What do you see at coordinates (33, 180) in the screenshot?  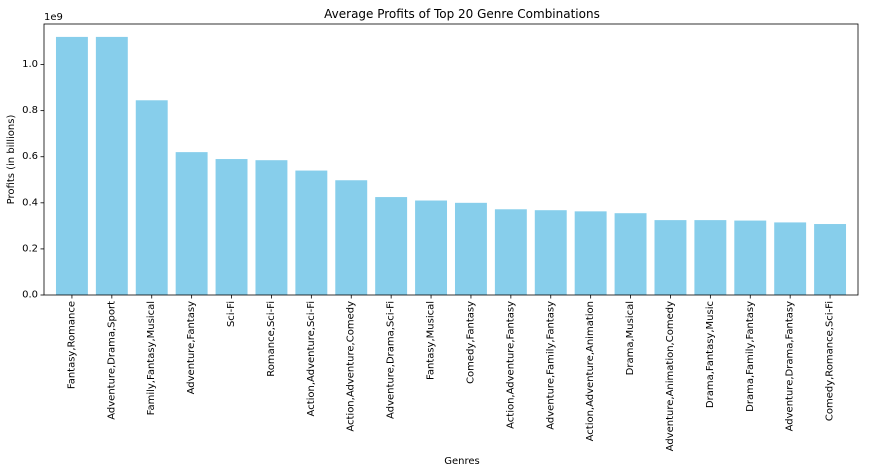 I see `y-axis: 0.0 0.2 0.4 0.6 0.8 1.0` at bounding box center [33, 180].